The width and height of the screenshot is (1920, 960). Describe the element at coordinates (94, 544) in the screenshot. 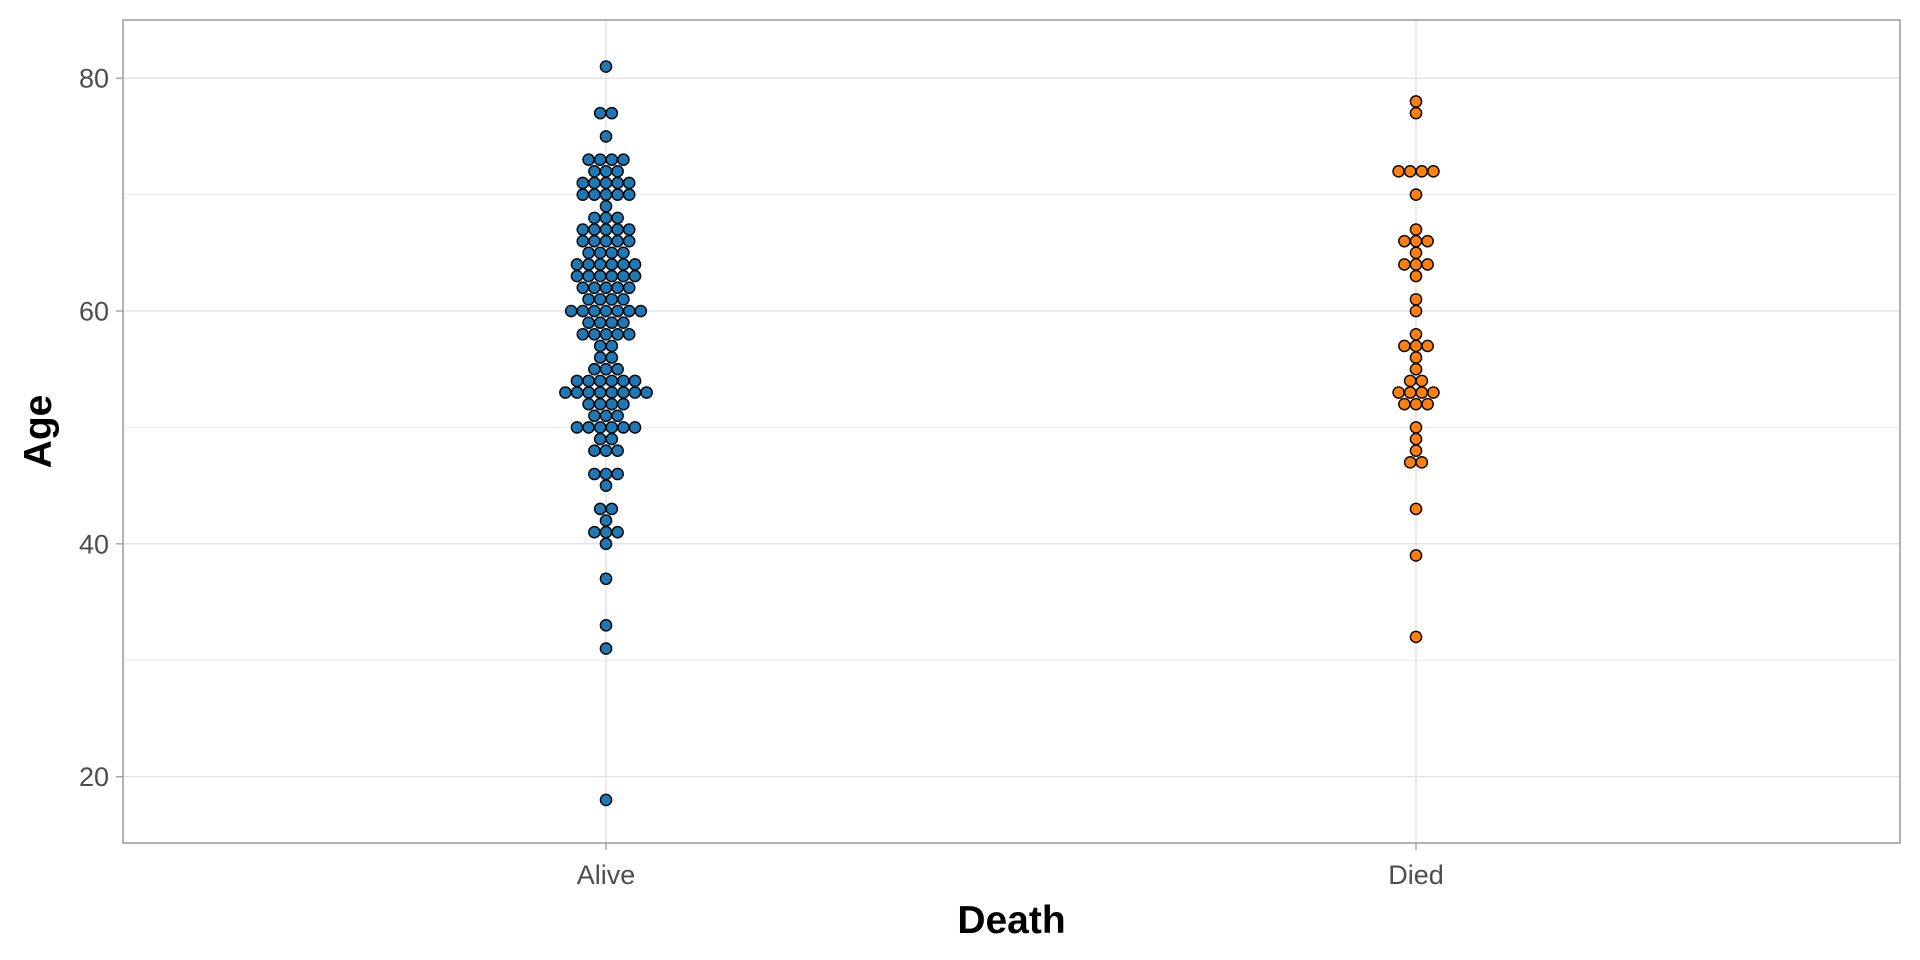

I see `y-tick-label: 40` at that location.